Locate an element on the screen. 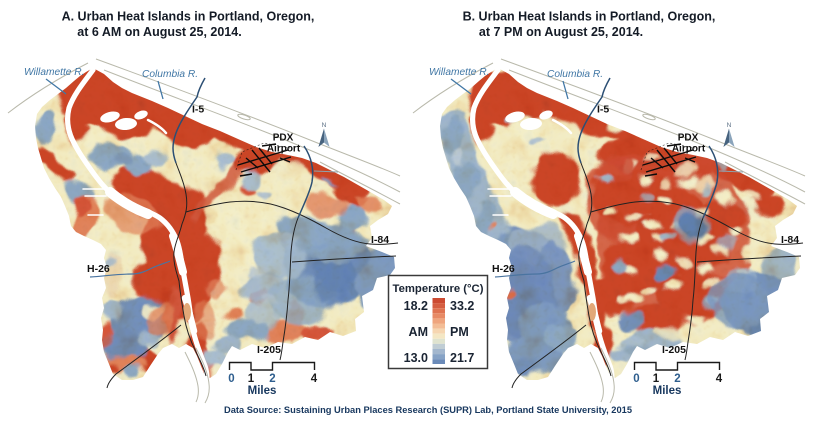  svg-text: AM is located at coordinates (418, 332).